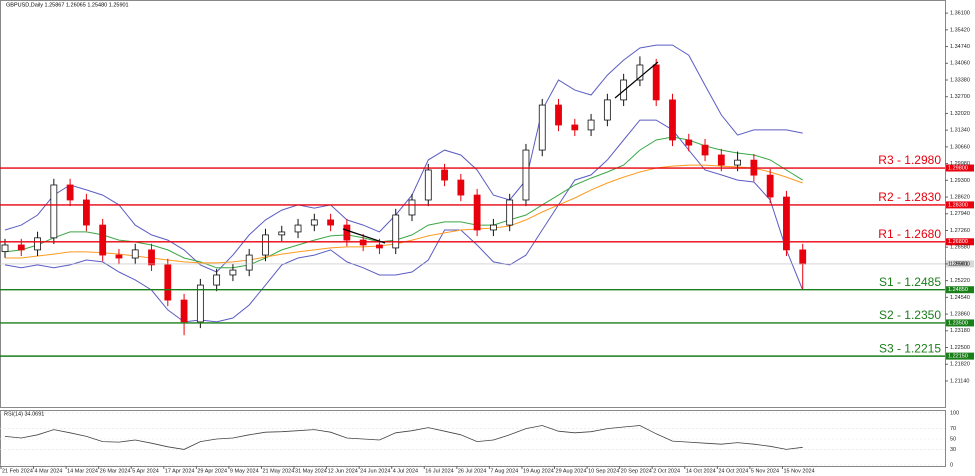 This screenshot has height=476, width=975. Describe the element at coordinates (960, 214) in the screenshot. I see `y-tick-label: 1.27940` at that location.